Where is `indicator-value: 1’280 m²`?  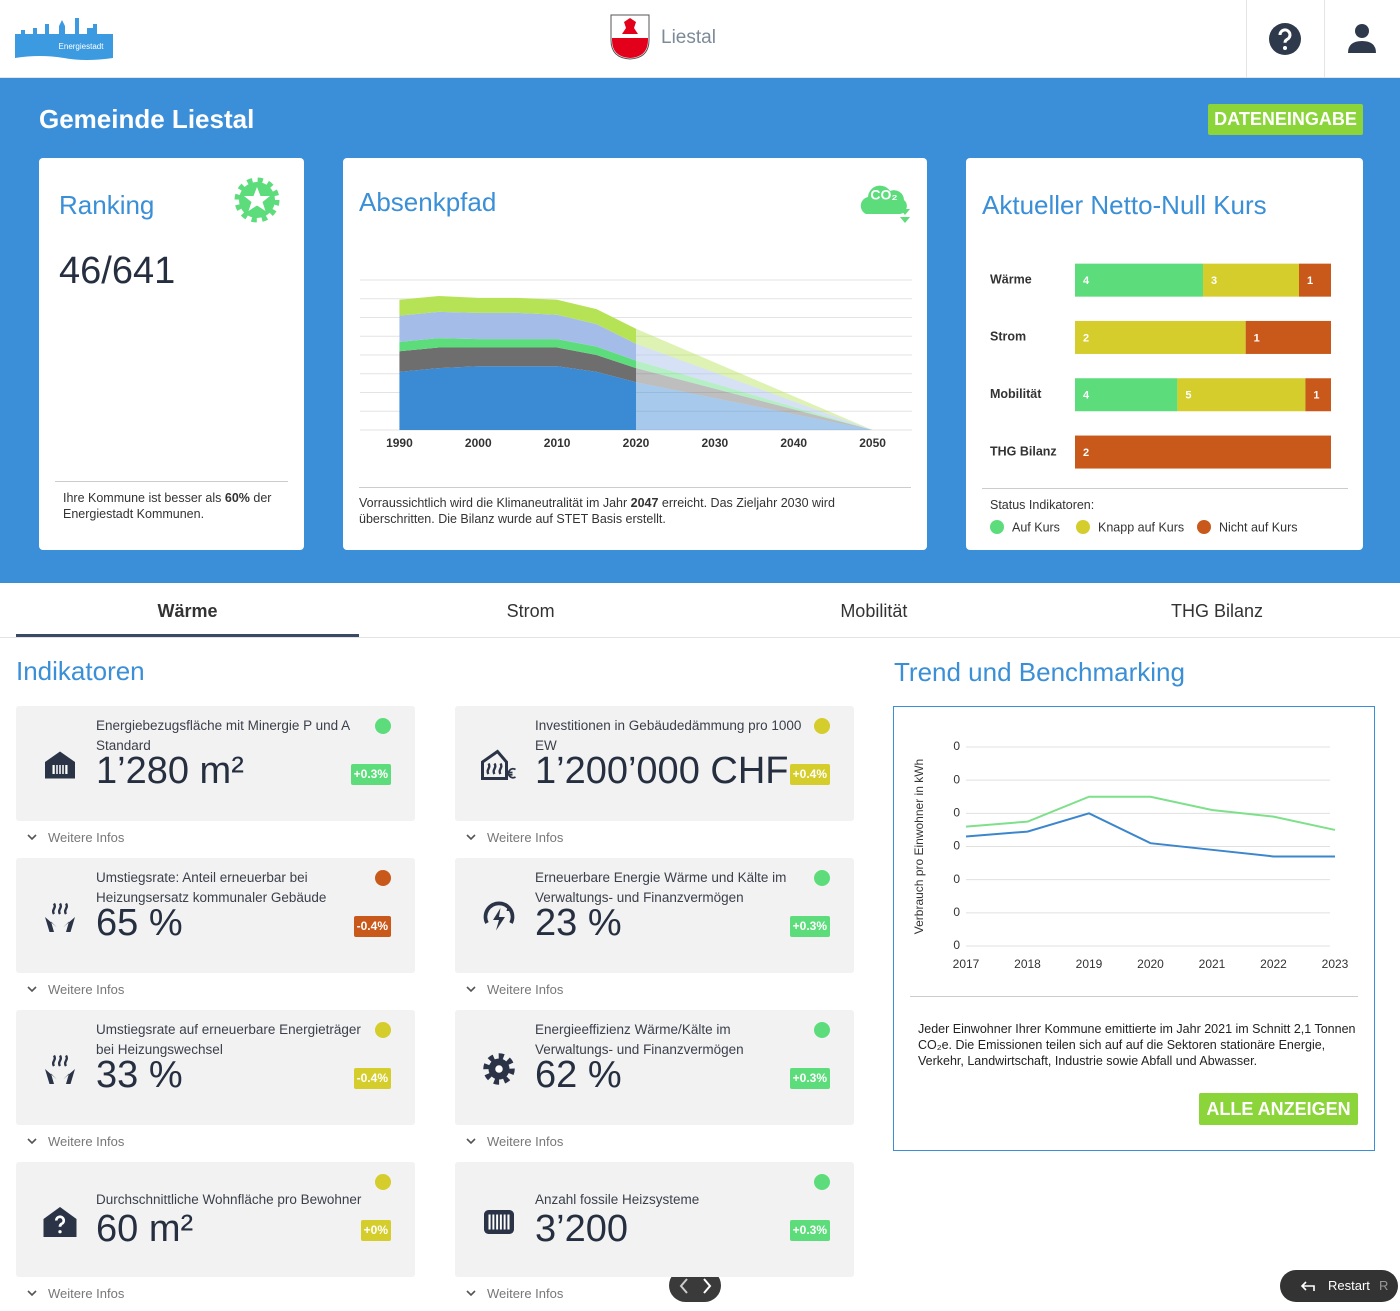
indicator-value: 1’280 m² is located at coordinates (170, 771).